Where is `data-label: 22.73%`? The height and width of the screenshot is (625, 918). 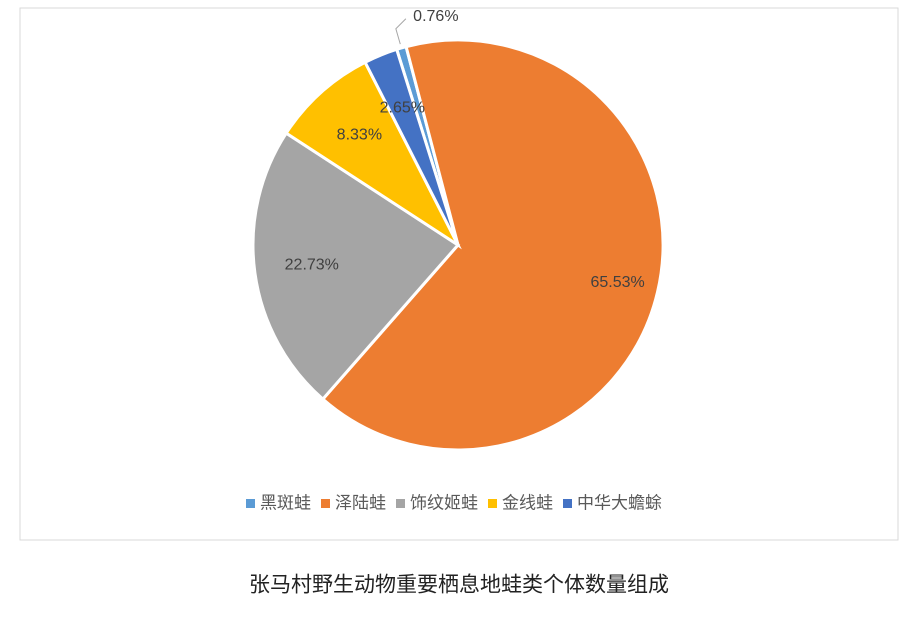
data-label: 22.73% is located at coordinates (312, 264).